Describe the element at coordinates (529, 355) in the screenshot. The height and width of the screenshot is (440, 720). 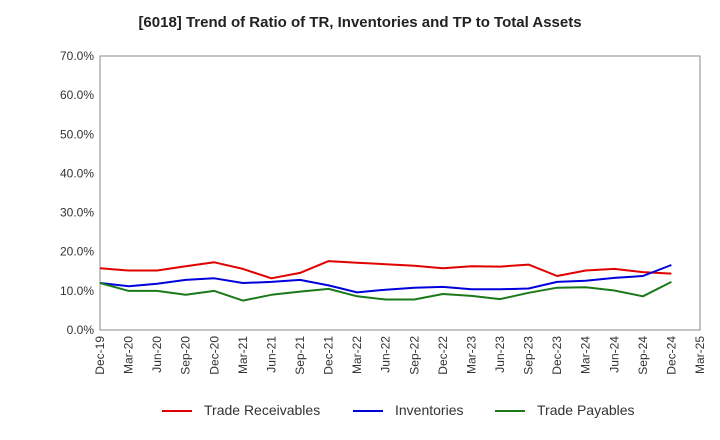
I see `x-tick-label: Sep-23` at that location.